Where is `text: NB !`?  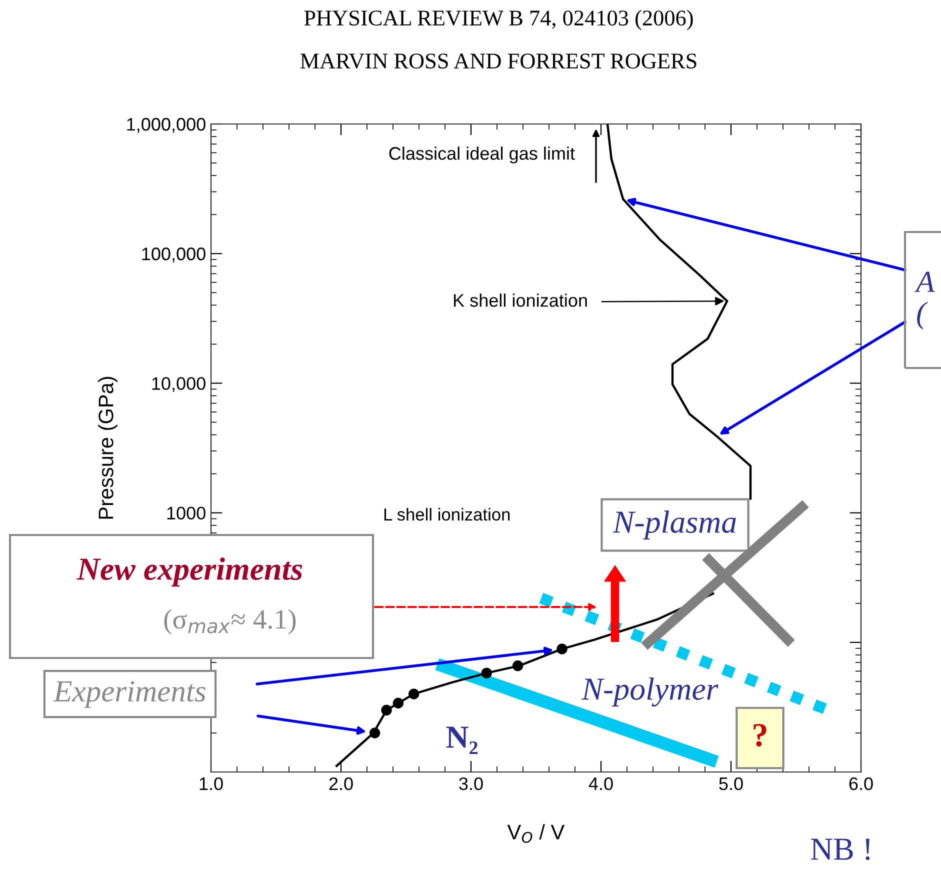
text: NB ! is located at coordinates (840, 849).